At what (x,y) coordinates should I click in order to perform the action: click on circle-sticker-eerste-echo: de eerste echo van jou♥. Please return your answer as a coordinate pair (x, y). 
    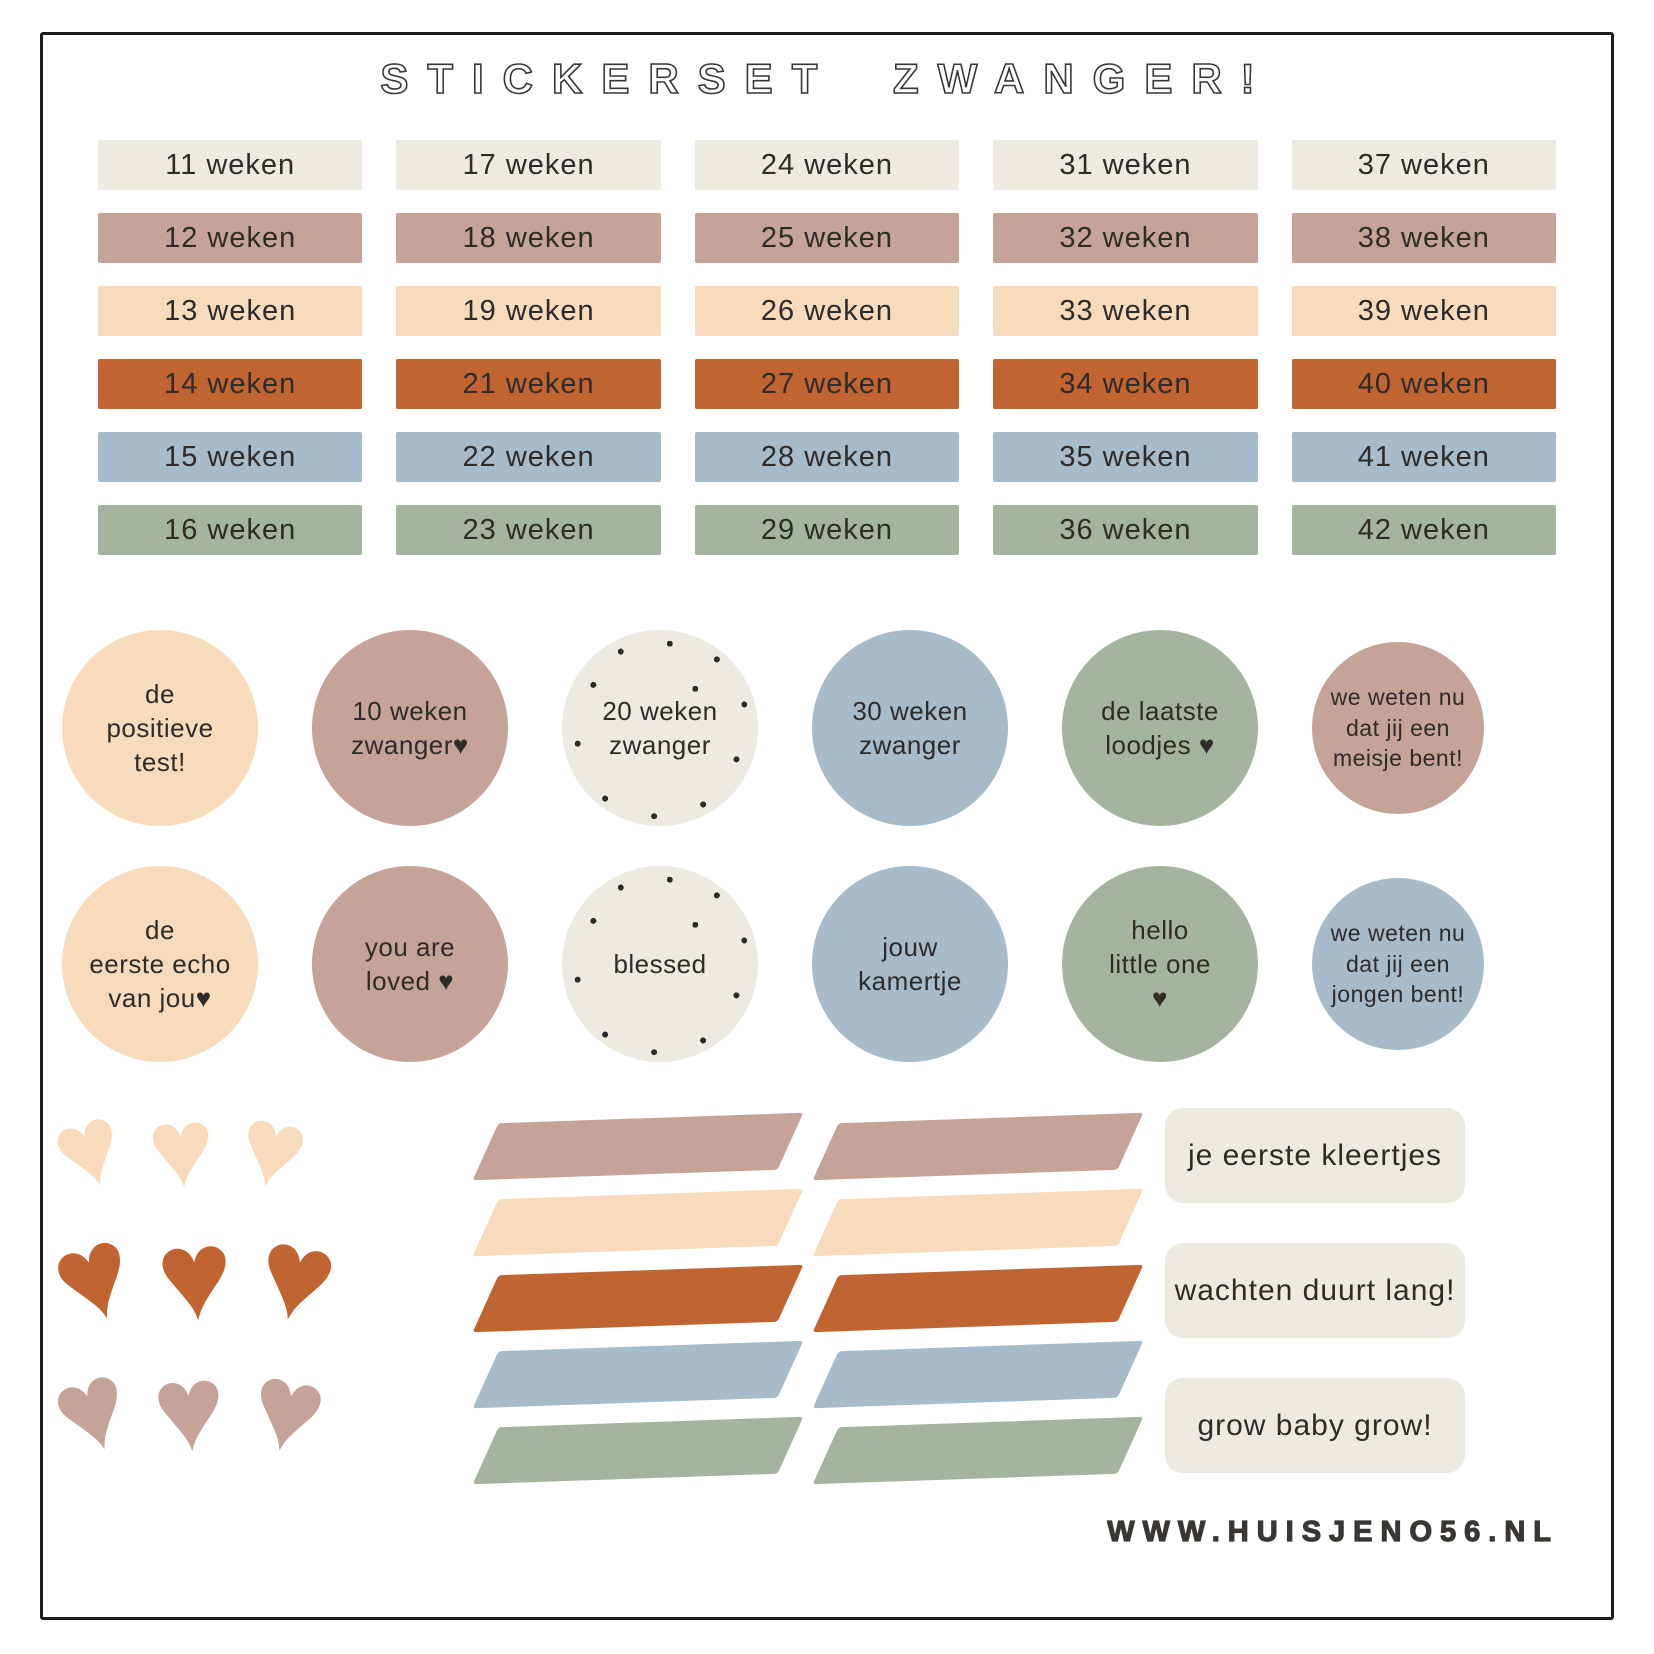
    Looking at the image, I should click on (160, 964).